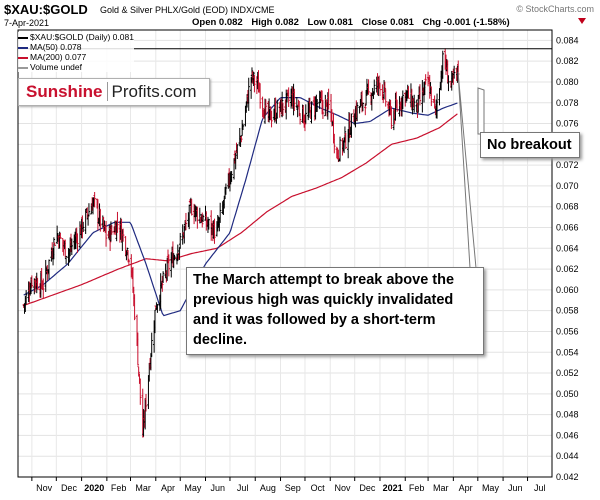 This screenshot has height=500, width=600. I want to click on breakout-pointer, so click(481, 111).